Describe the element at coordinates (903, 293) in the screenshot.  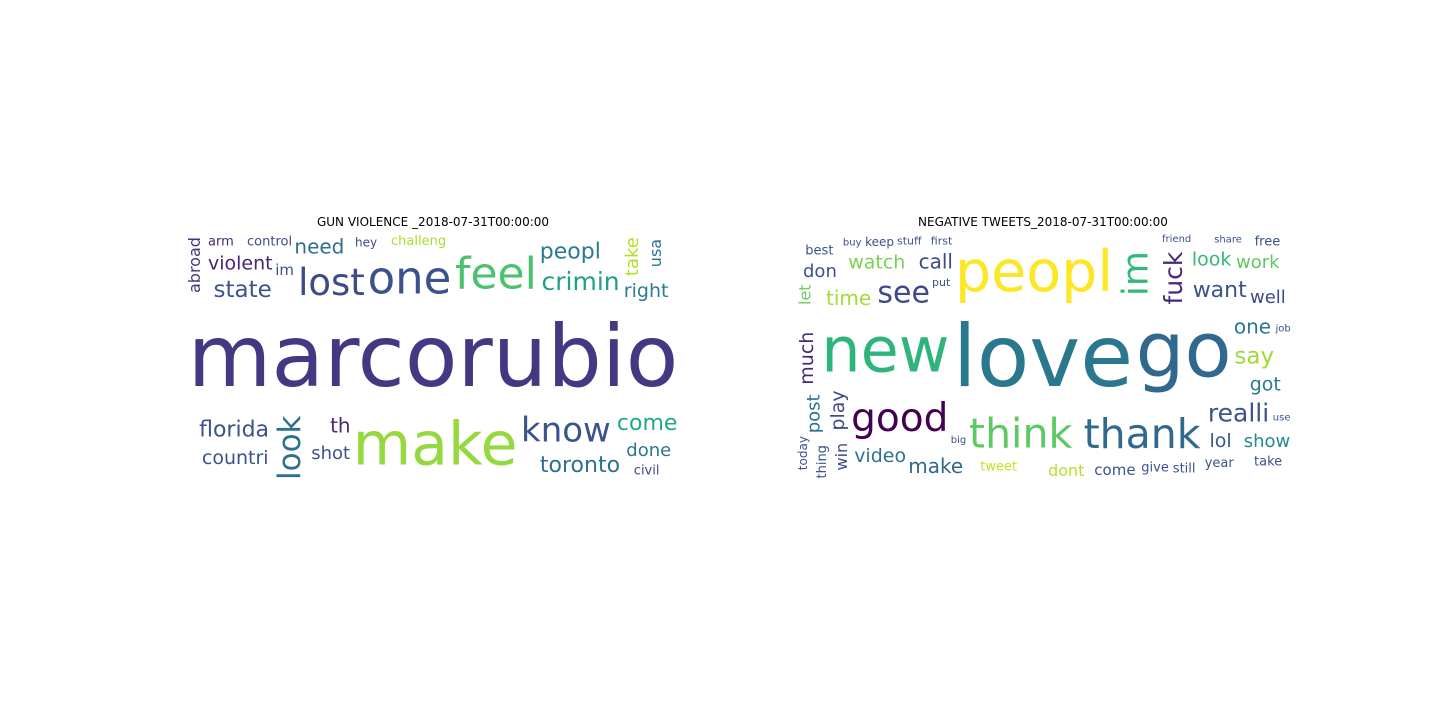
I see `word-label: see` at that location.